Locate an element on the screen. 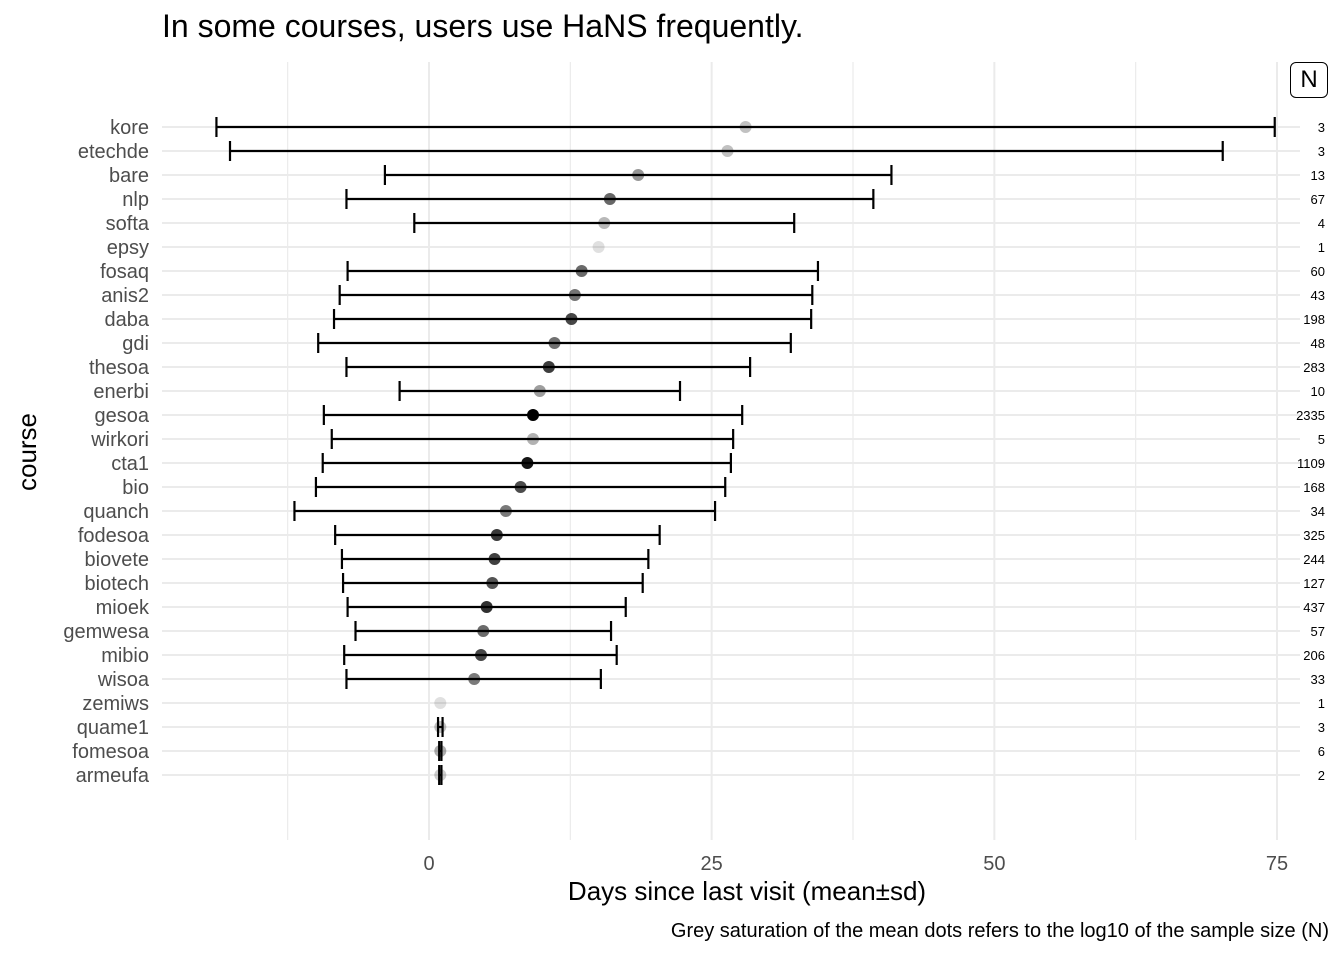 This screenshot has height=960, width=1344. n-label: 13 is located at coordinates (1318, 175).